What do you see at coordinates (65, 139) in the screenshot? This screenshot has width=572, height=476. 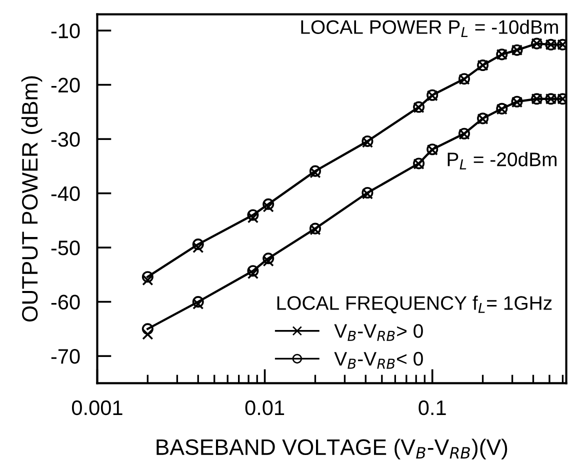 I see `y-tick-label: -30` at bounding box center [65, 139].